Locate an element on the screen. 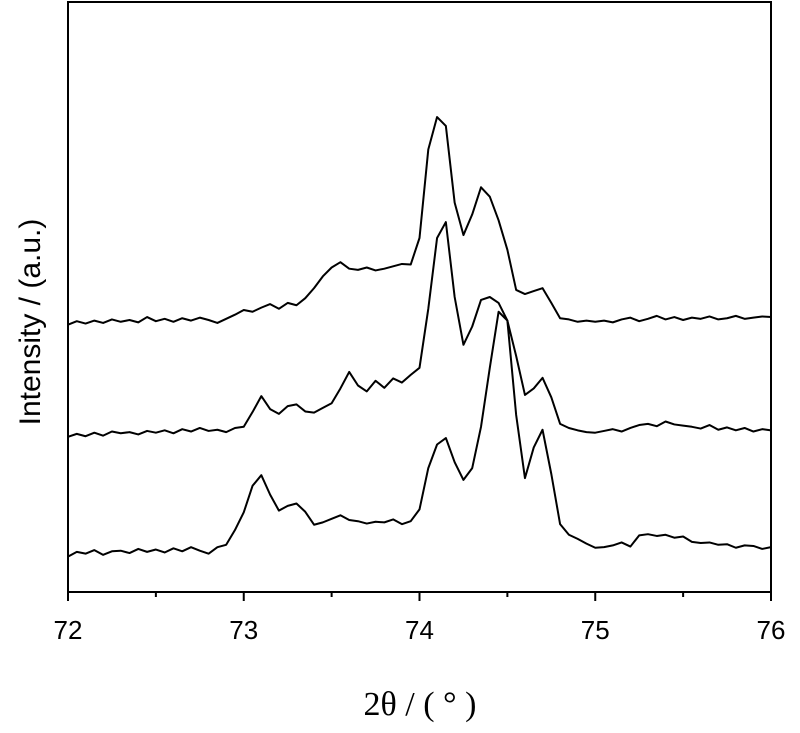 This screenshot has height=733, width=800. x-tick-label: 73 is located at coordinates (243, 630).